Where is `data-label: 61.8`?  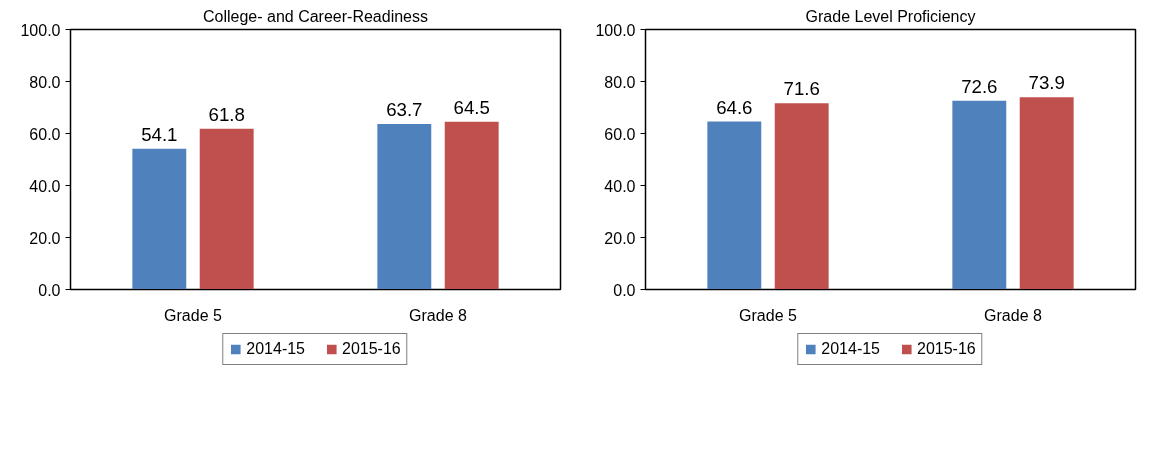 data-label: 61.8 is located at coordinates (226, 114).